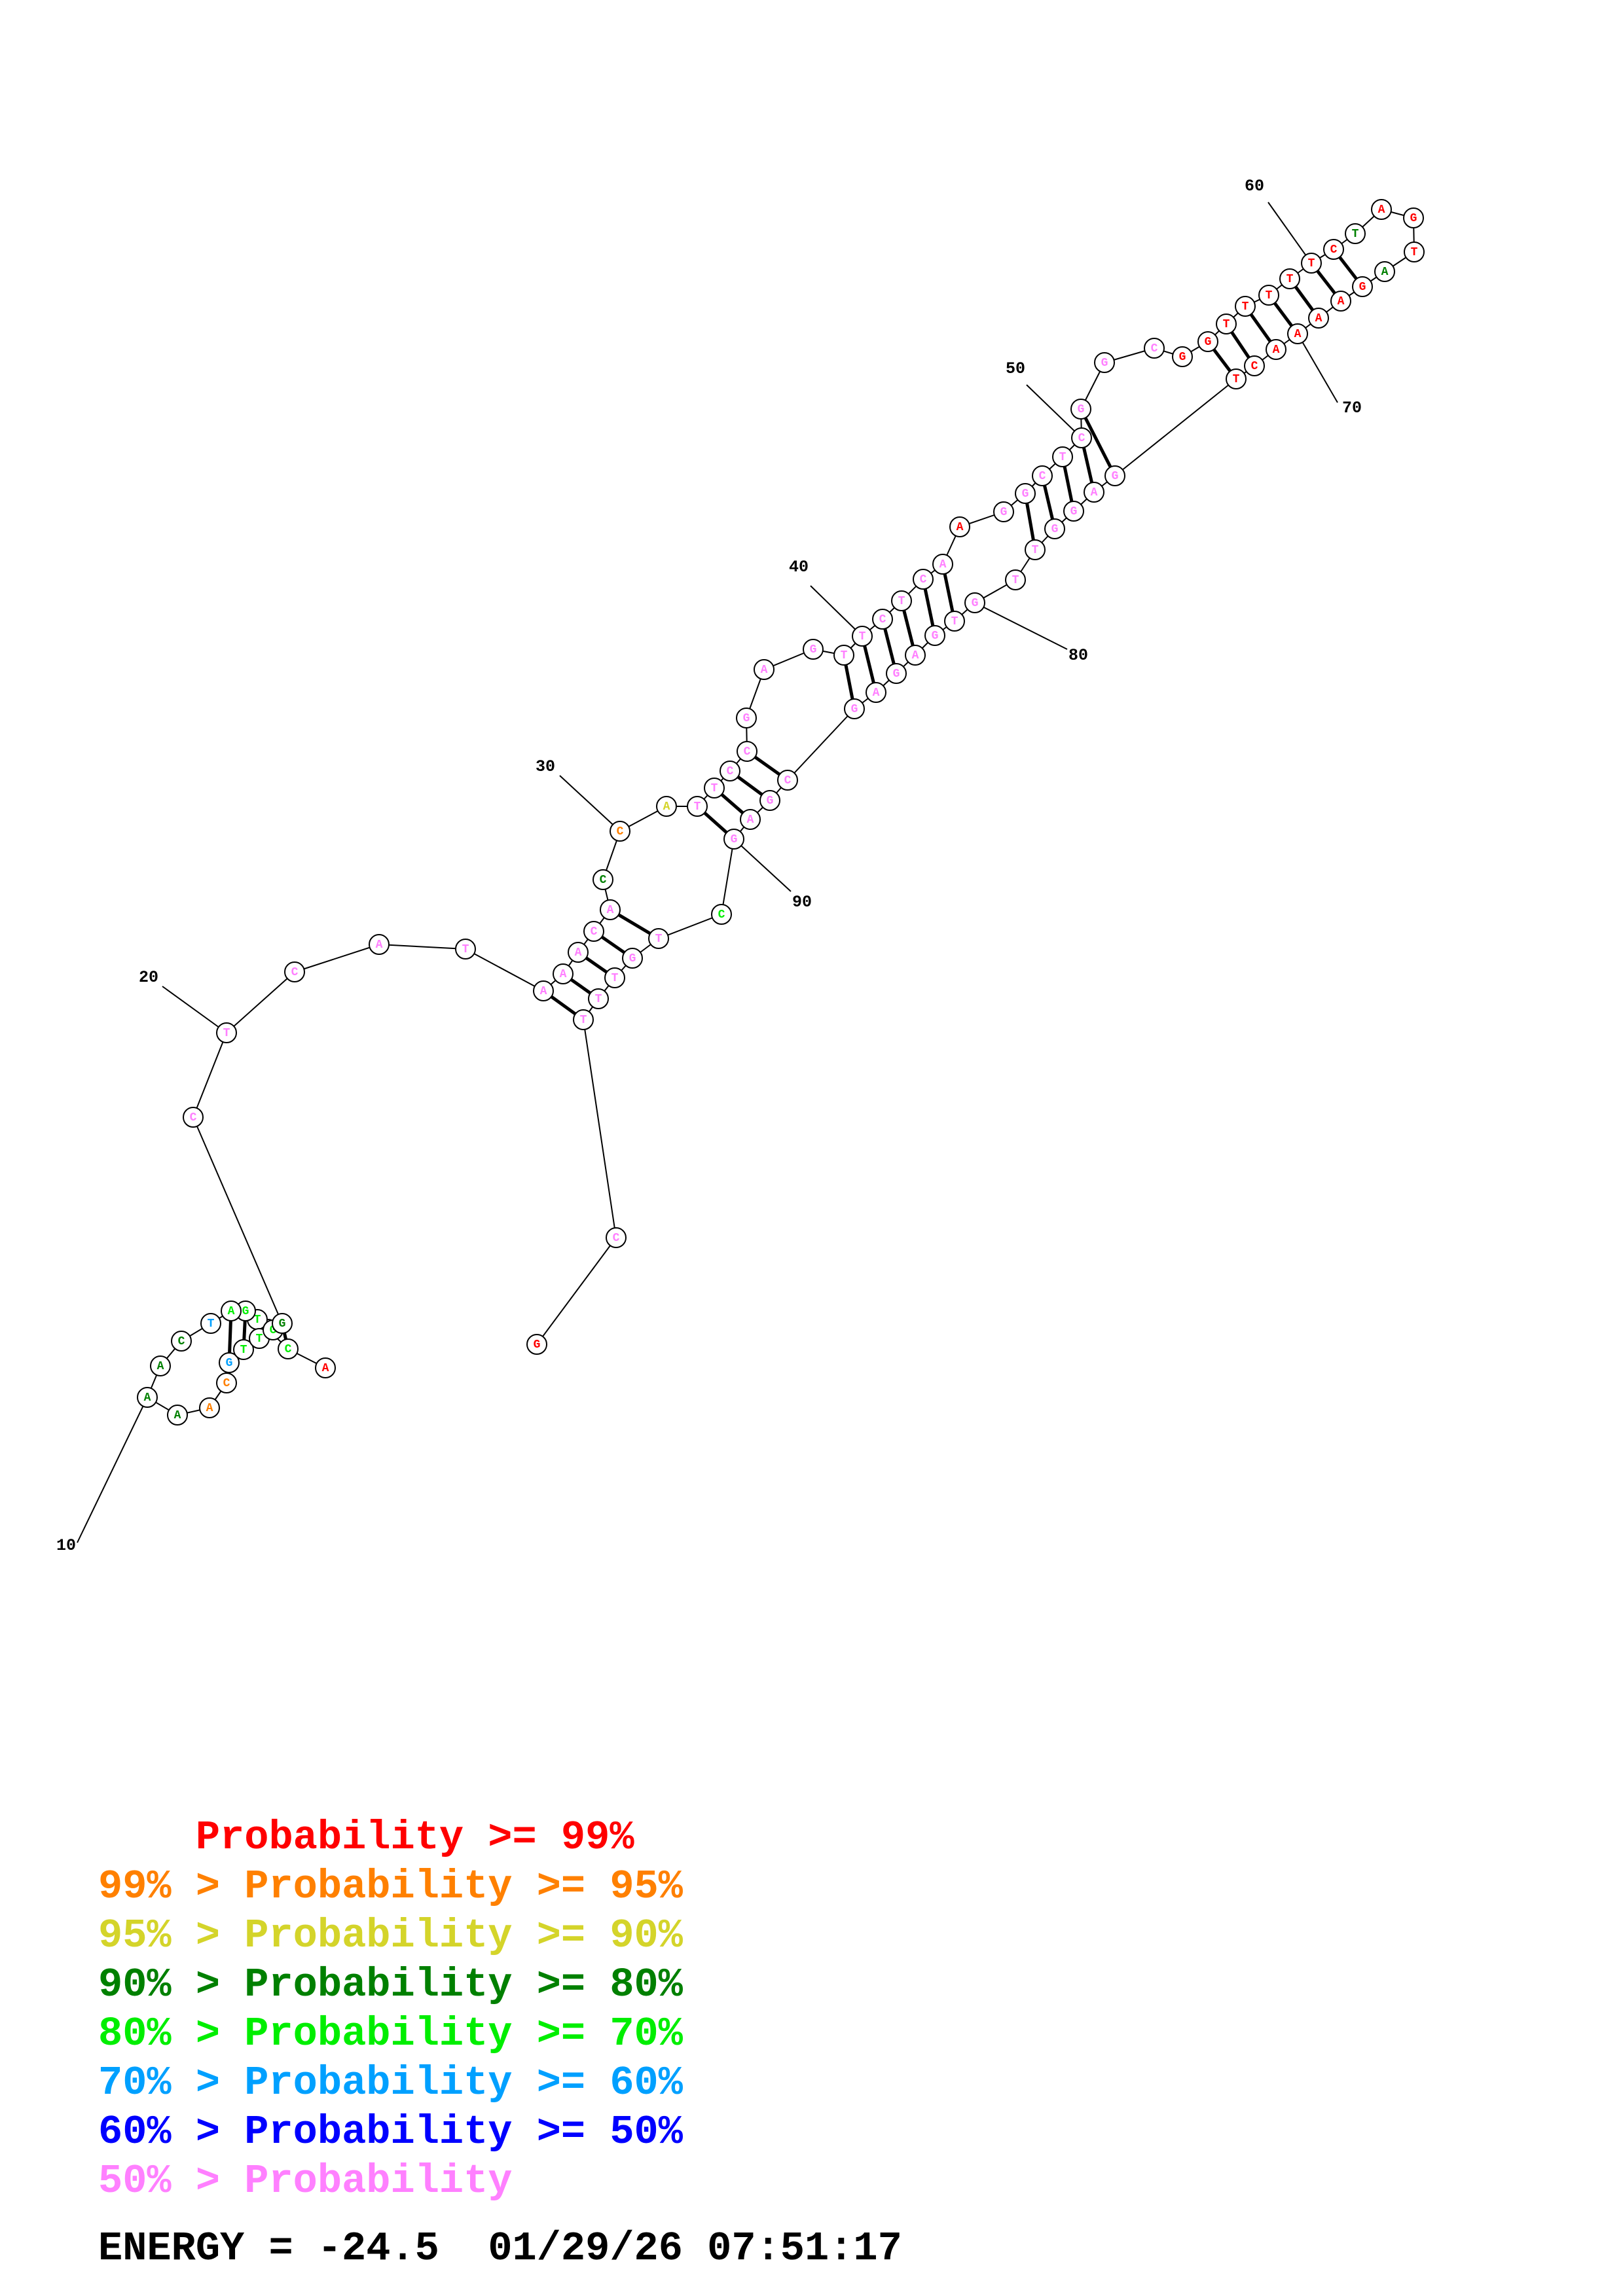  What do you see at coordinates (390, 2132) in the screenshot?
I see `legend-row: 60% > Probability >= 50%` at bounding box center [390, 2132].